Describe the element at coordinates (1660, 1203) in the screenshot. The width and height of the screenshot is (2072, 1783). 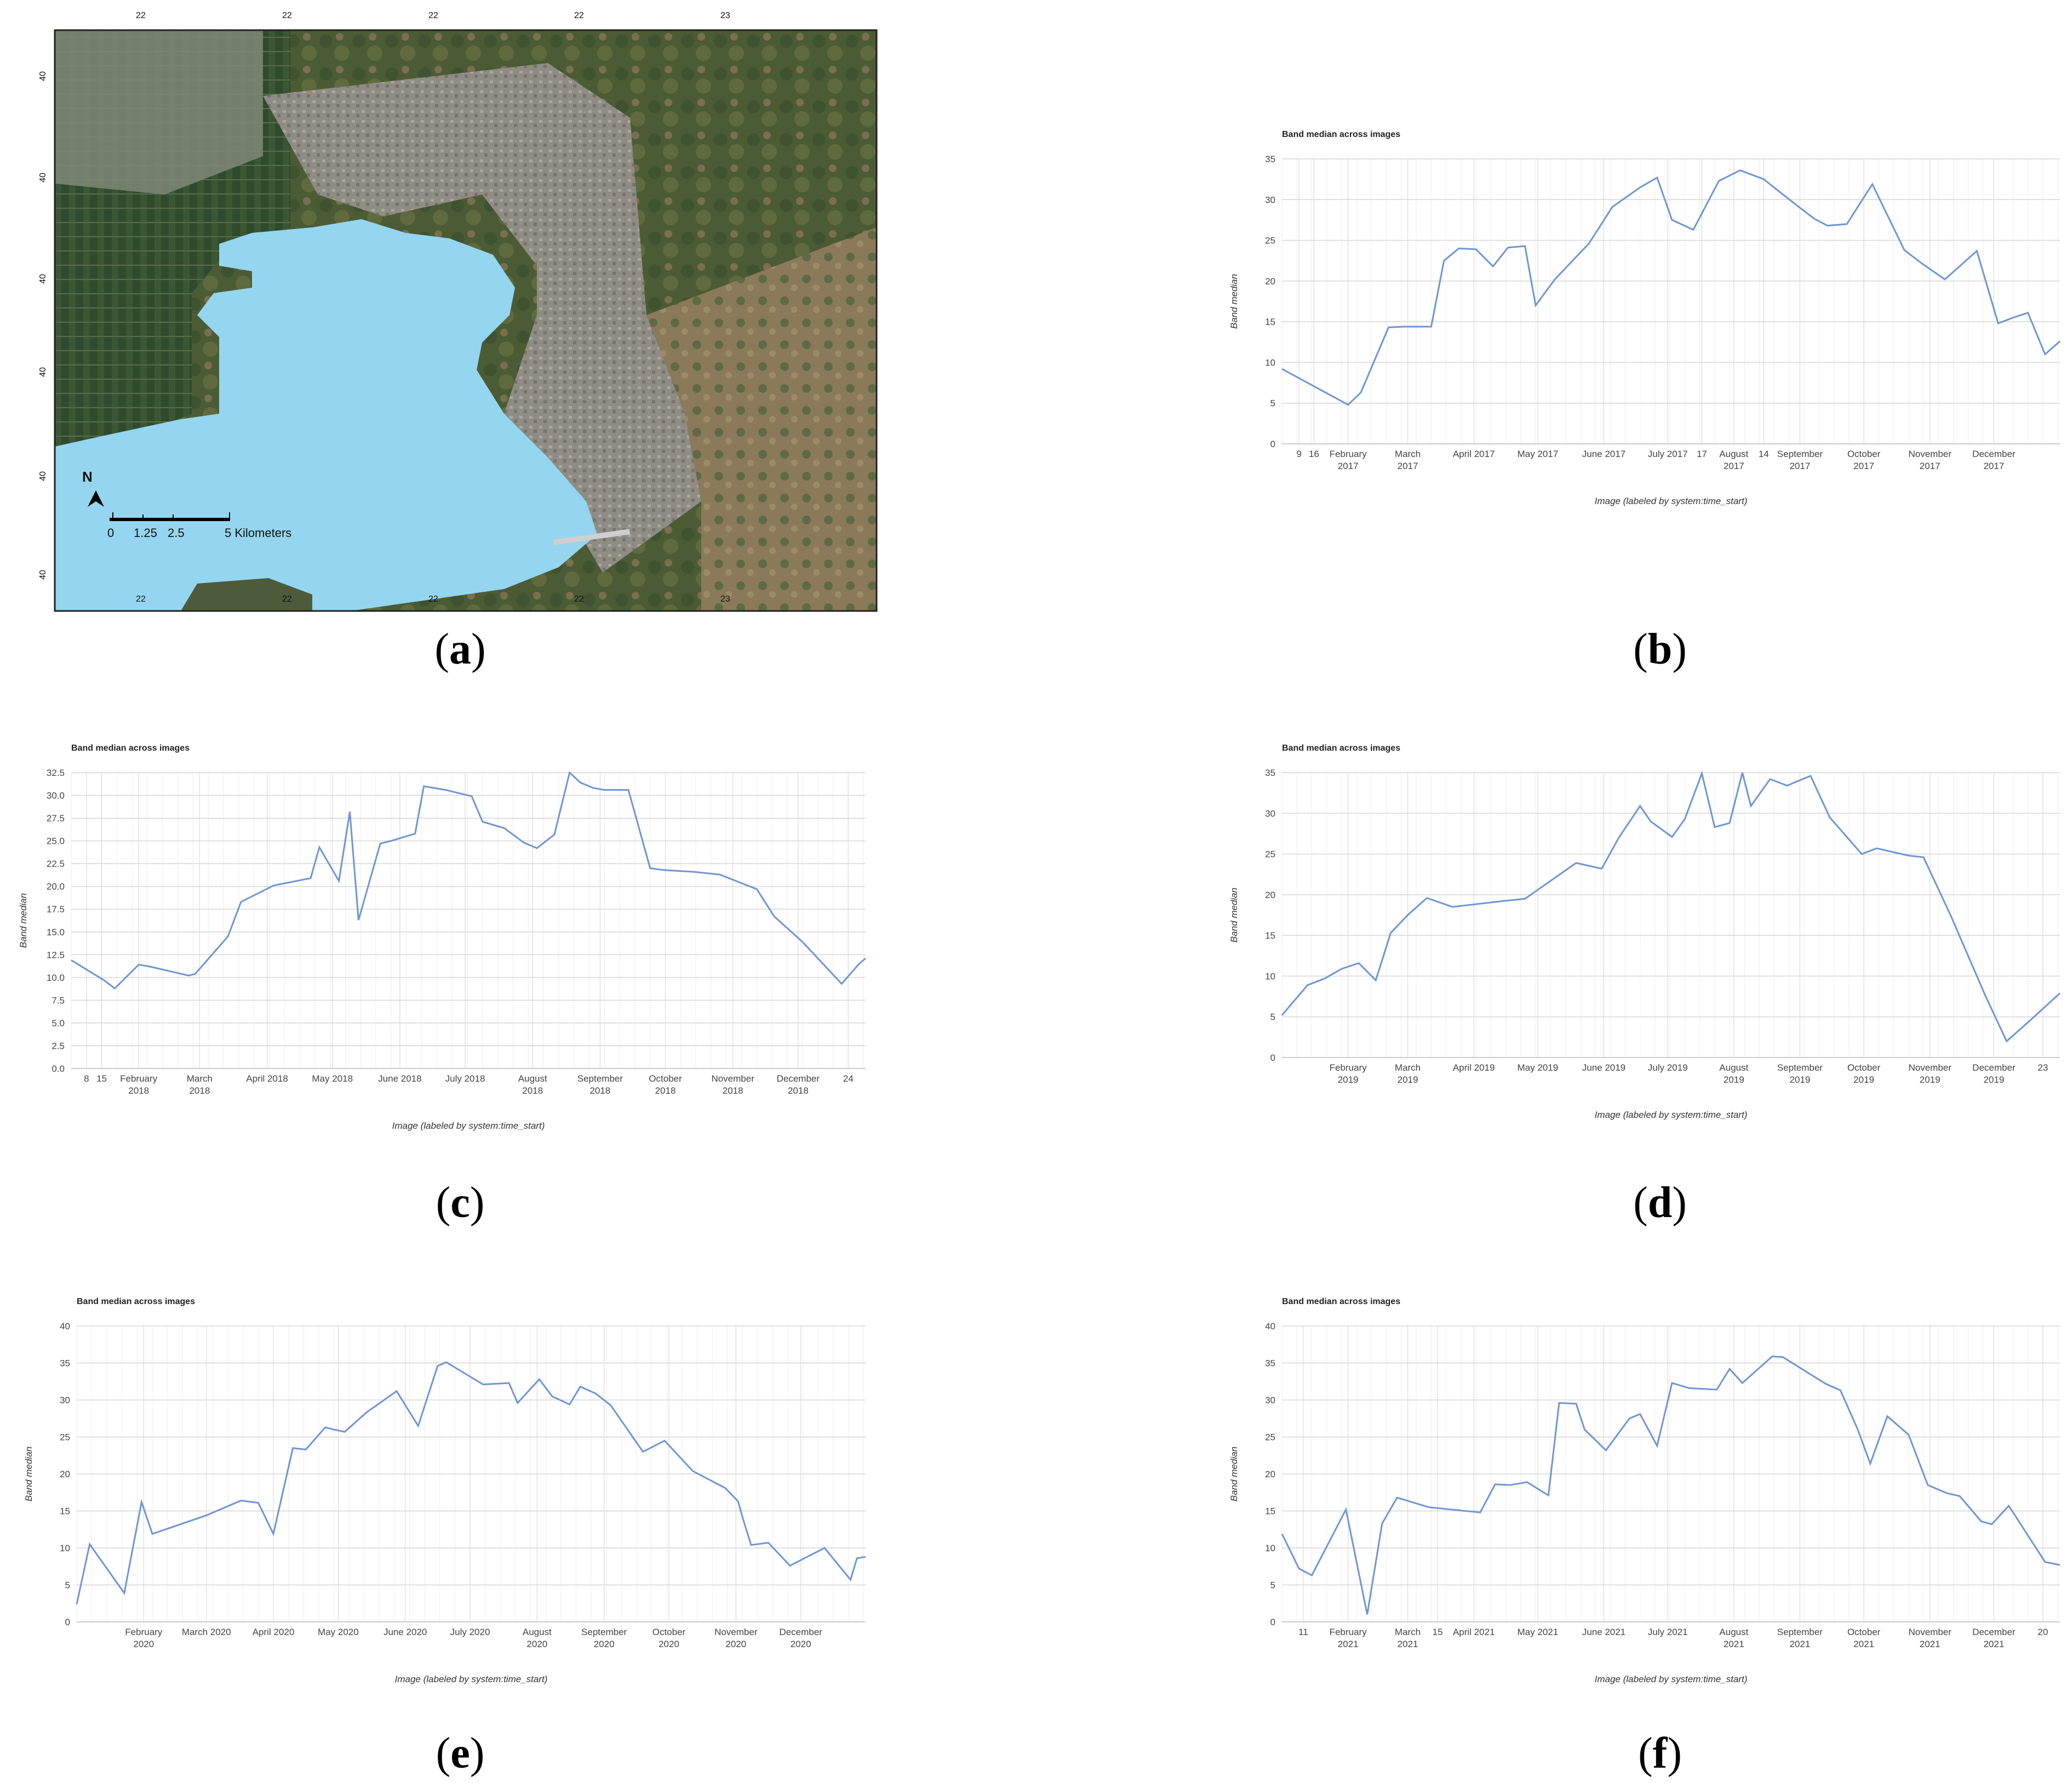
I see `caption-d: (d)` at that location.